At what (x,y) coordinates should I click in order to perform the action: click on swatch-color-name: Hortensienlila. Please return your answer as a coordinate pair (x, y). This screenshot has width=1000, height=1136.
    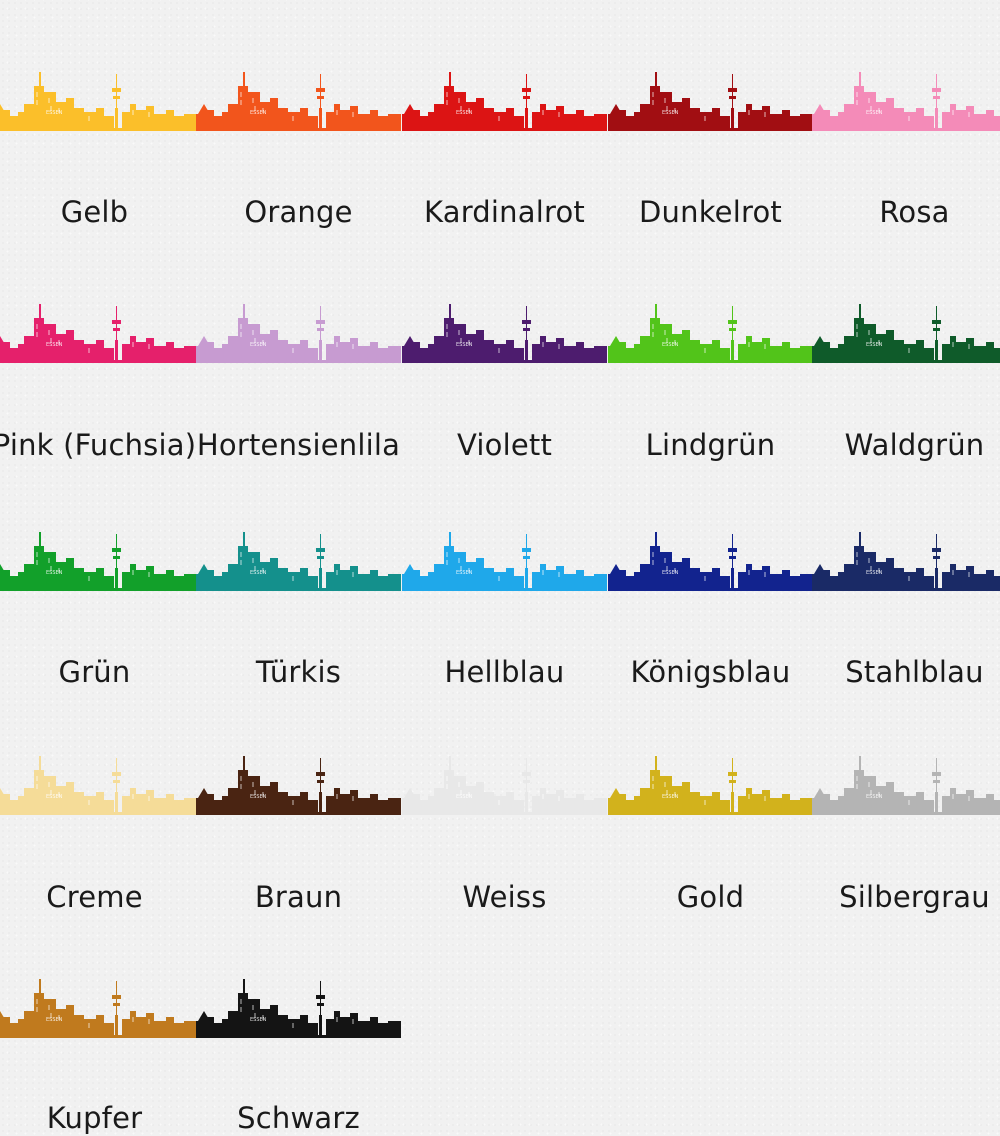
    Looking at the image, I should click on (298, 445).